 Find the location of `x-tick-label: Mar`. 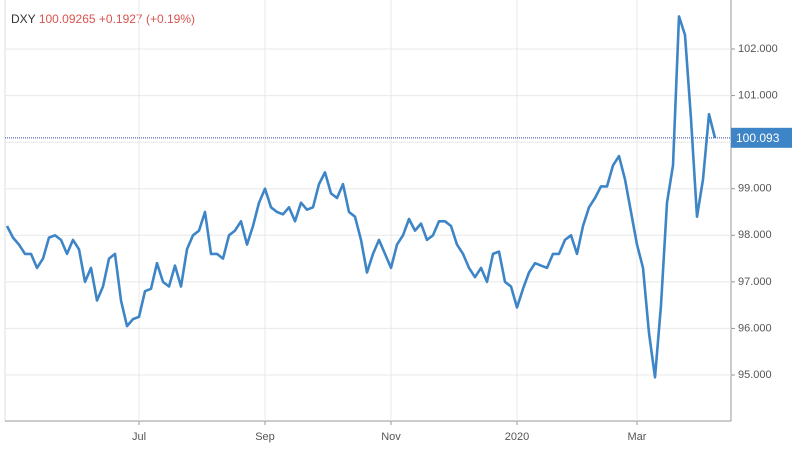

x-tick-label: Mar is located at coordinates (637, 437).